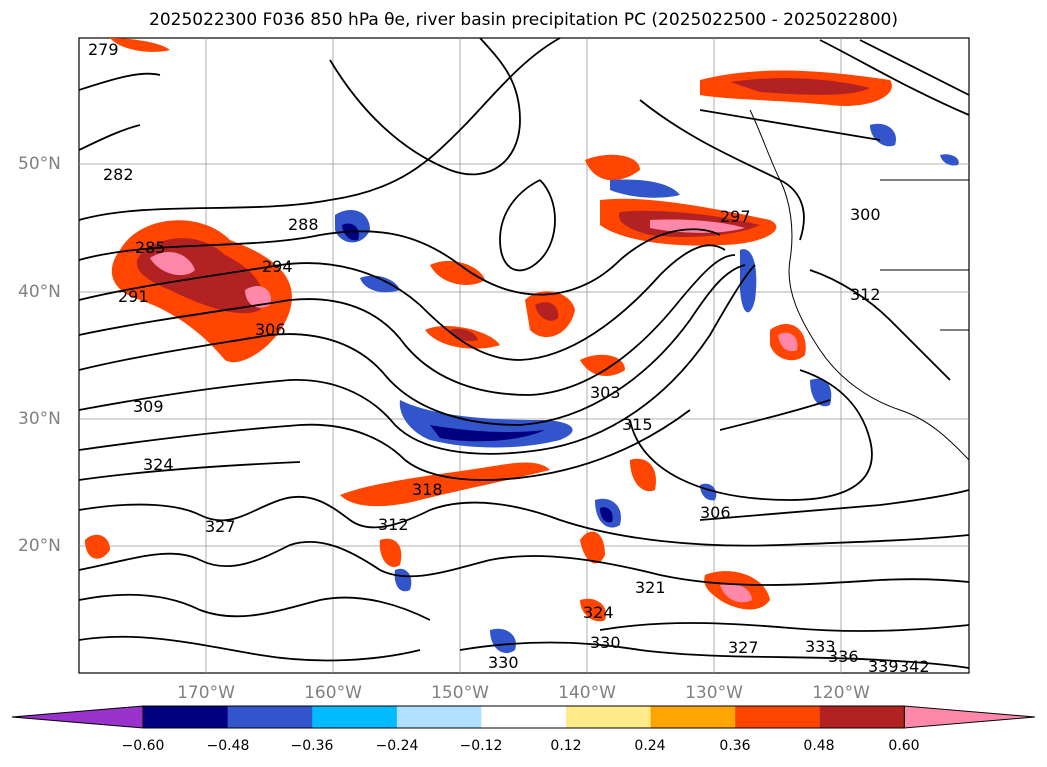  I want to click on colorbar-tick: 0.12, so click(566, 746).